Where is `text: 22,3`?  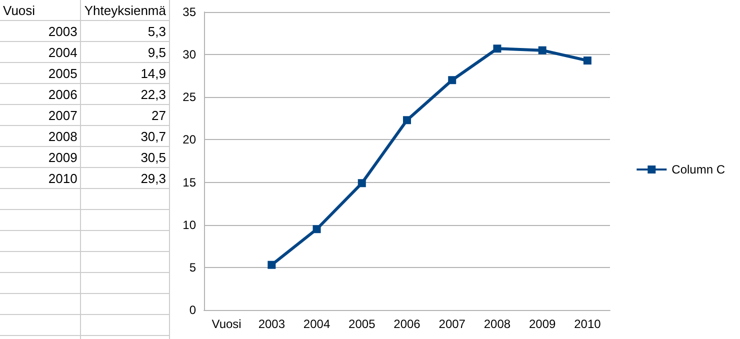 text: 22,3 is located at coordinates (125, 94).